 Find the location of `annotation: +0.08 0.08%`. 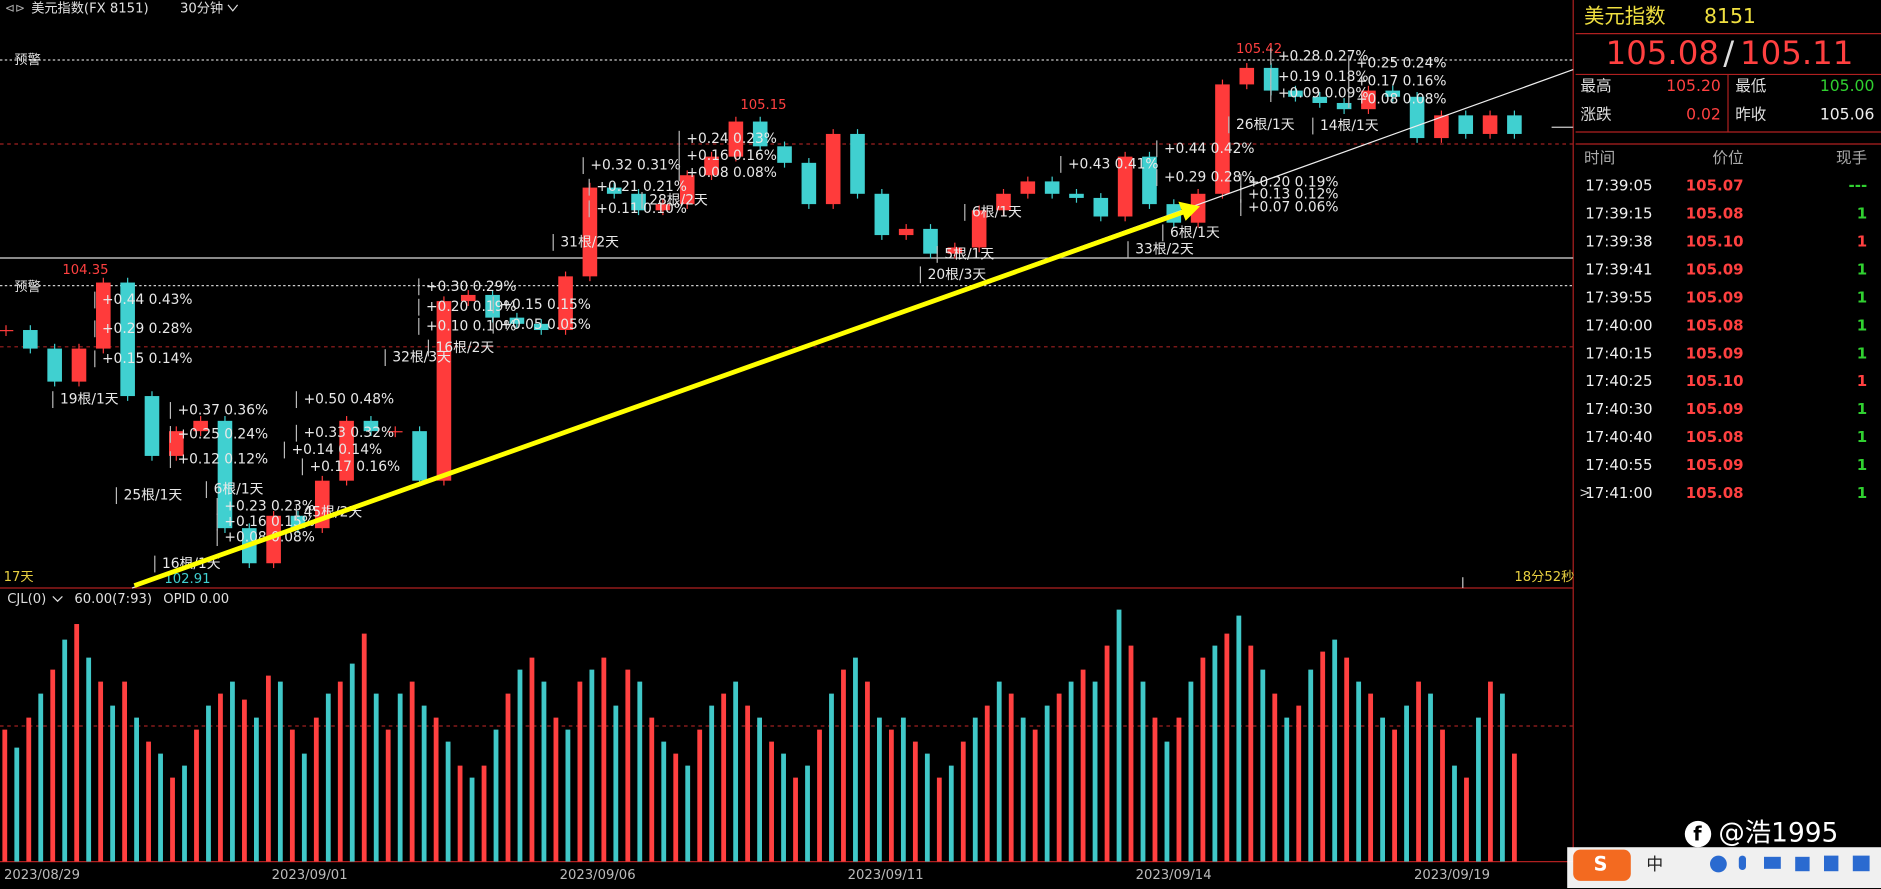

annotation: +0.08 0.08% is located at coordinates (1401, 100).